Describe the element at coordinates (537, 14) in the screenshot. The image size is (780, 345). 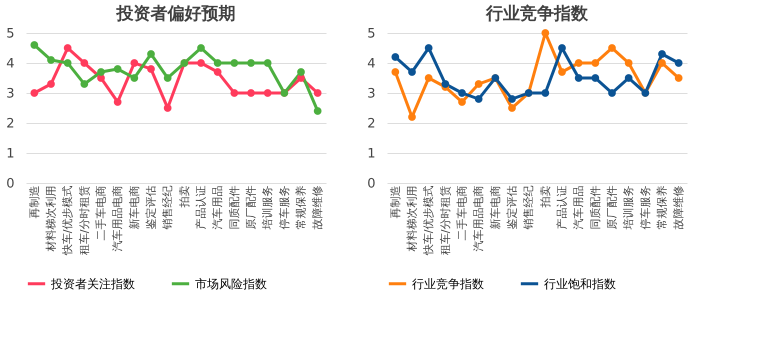
I see `chart-title: 行业竞争指数` at that location.